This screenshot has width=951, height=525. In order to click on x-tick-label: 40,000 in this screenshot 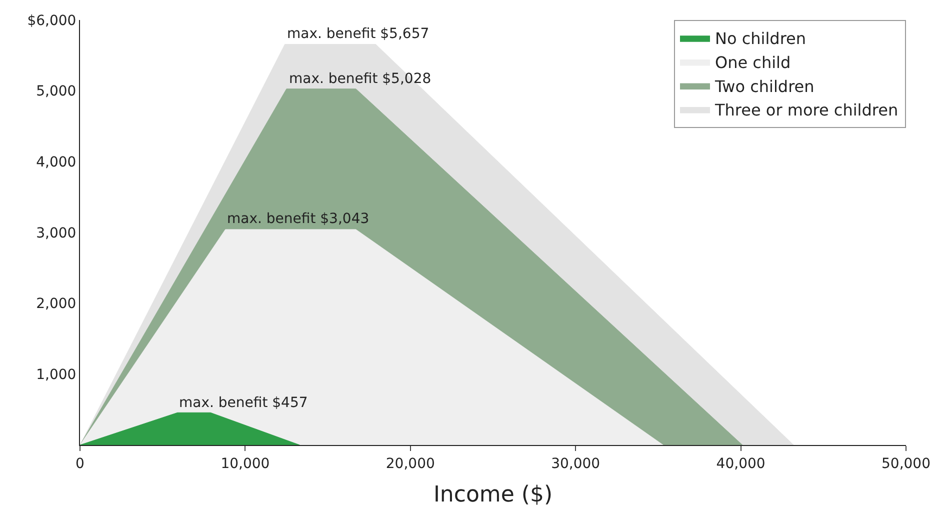, I will do `click(741, 464)`.